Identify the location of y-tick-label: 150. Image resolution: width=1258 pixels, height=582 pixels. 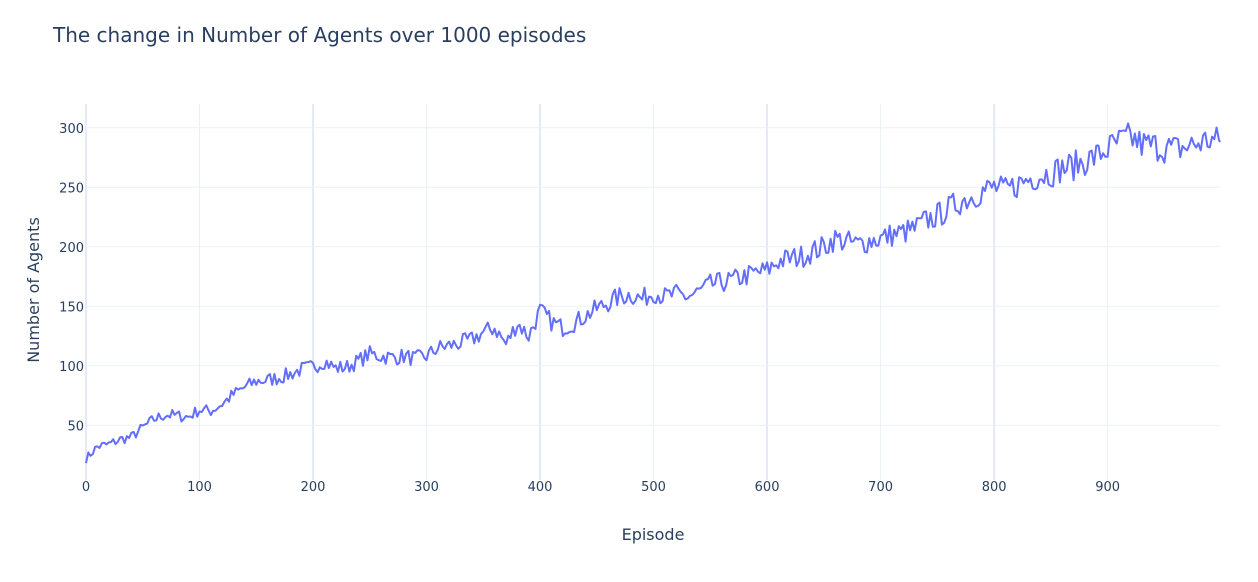
(71, 307).